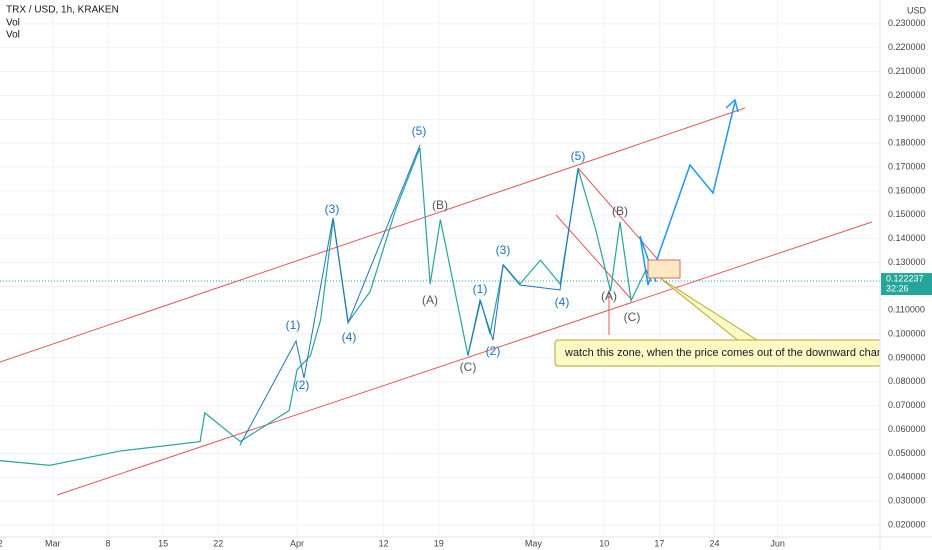 The image size is (932, 550). I want to click on last-price-label: 0.122237, so click(905, 278).